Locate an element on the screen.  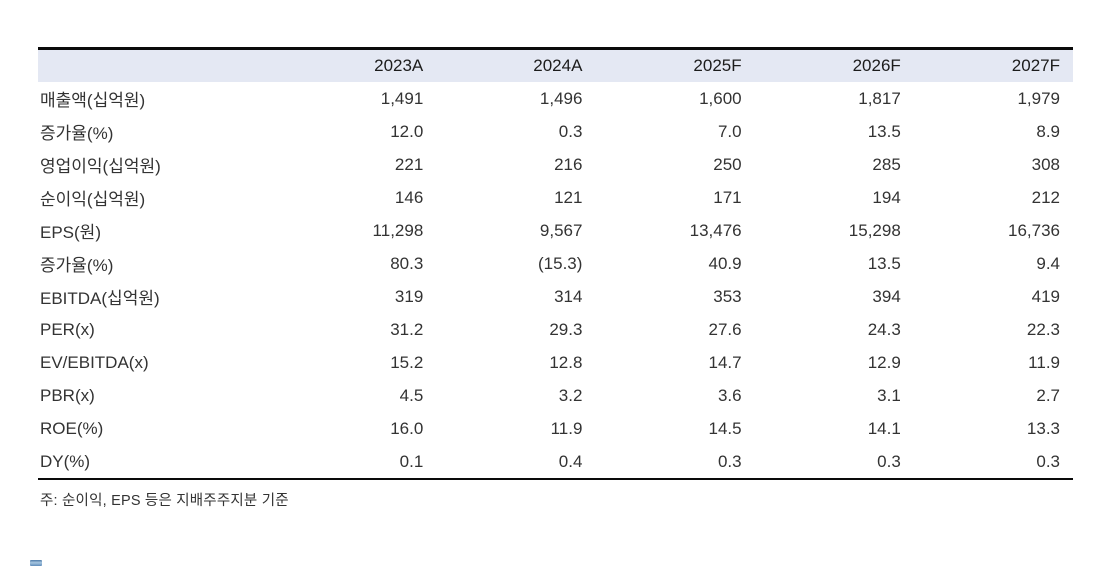
metric-label: 영업이익(십억원) is located at coordinates (100, 166).